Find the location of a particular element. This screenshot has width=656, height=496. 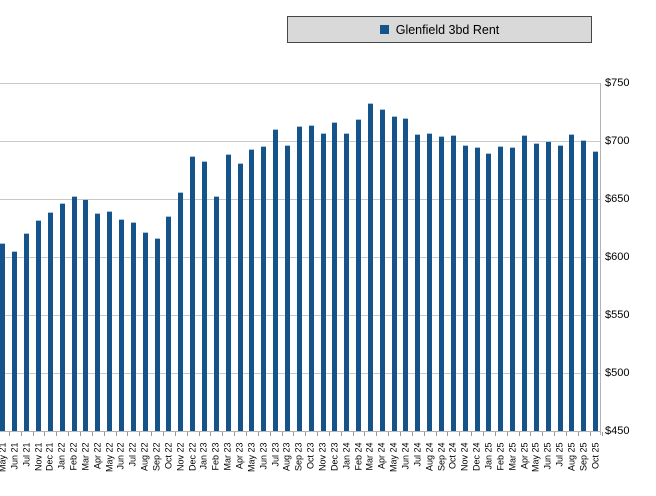

y-tick-label: $700 is located at coordinates (617, 141).